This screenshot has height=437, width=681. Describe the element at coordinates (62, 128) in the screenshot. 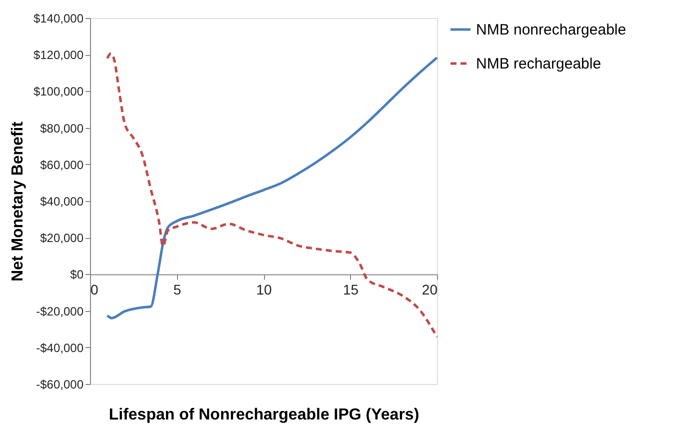

I see `y-tick-label: $80,000` at that location.